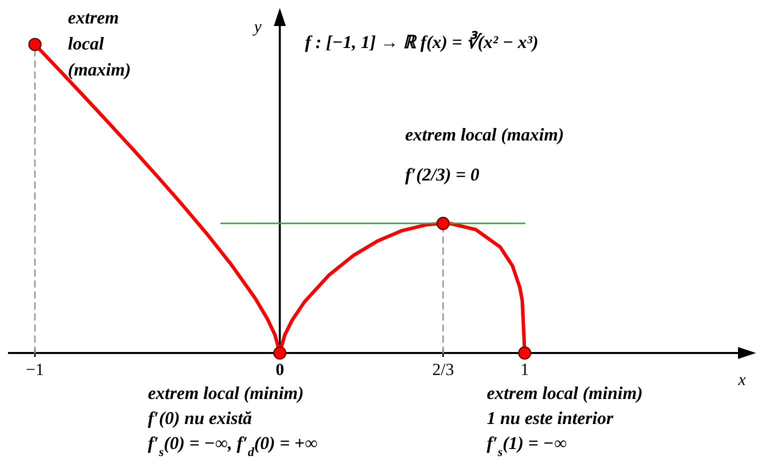 The image size is (760, 466). Describe the element at coordinates (35, 369) in the screenshot. I see `x-tick-label: −1` at that location.